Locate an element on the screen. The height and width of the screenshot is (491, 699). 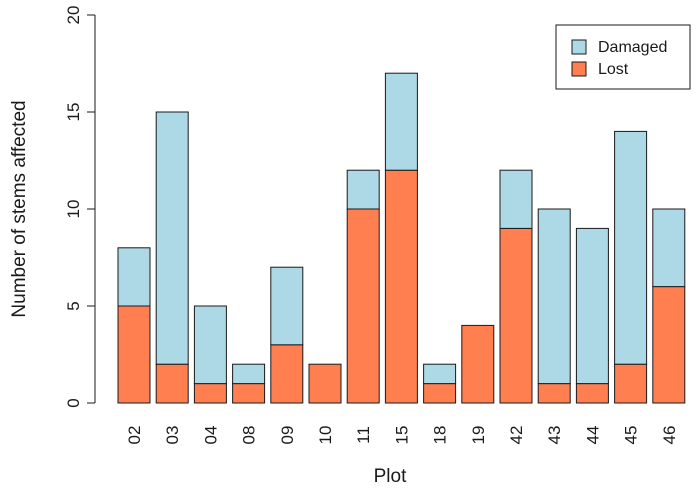
y-axis-title: Number of stems affected is located at coordinates (19, 208).